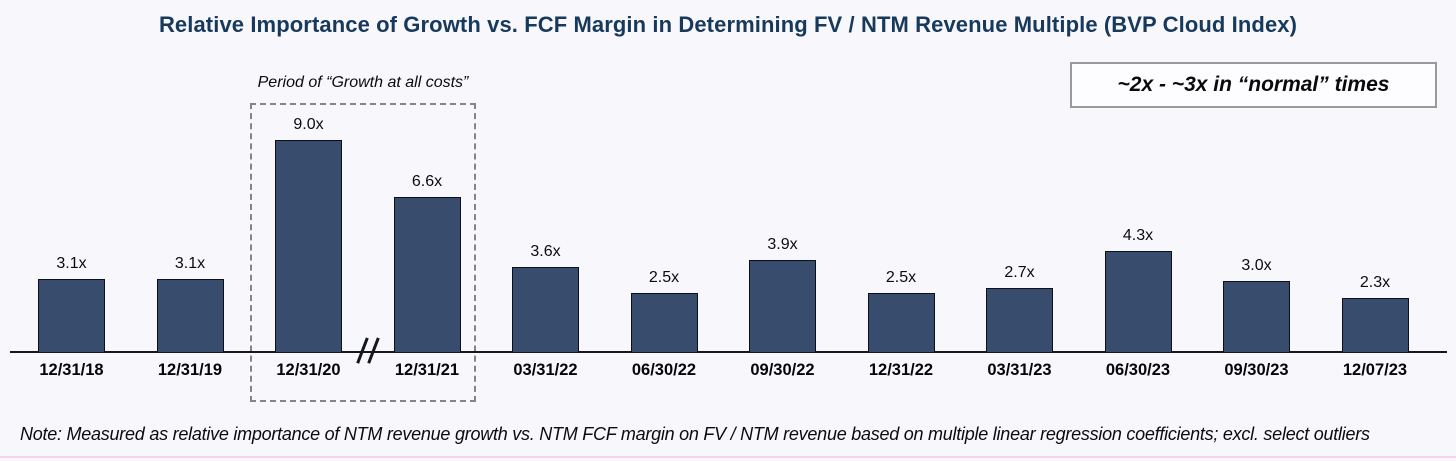  What do you see at coordinates (1375, 370) in the screenshot?
I see `x-axis-label: 12/07/23` at bounding box center [1375, 370].